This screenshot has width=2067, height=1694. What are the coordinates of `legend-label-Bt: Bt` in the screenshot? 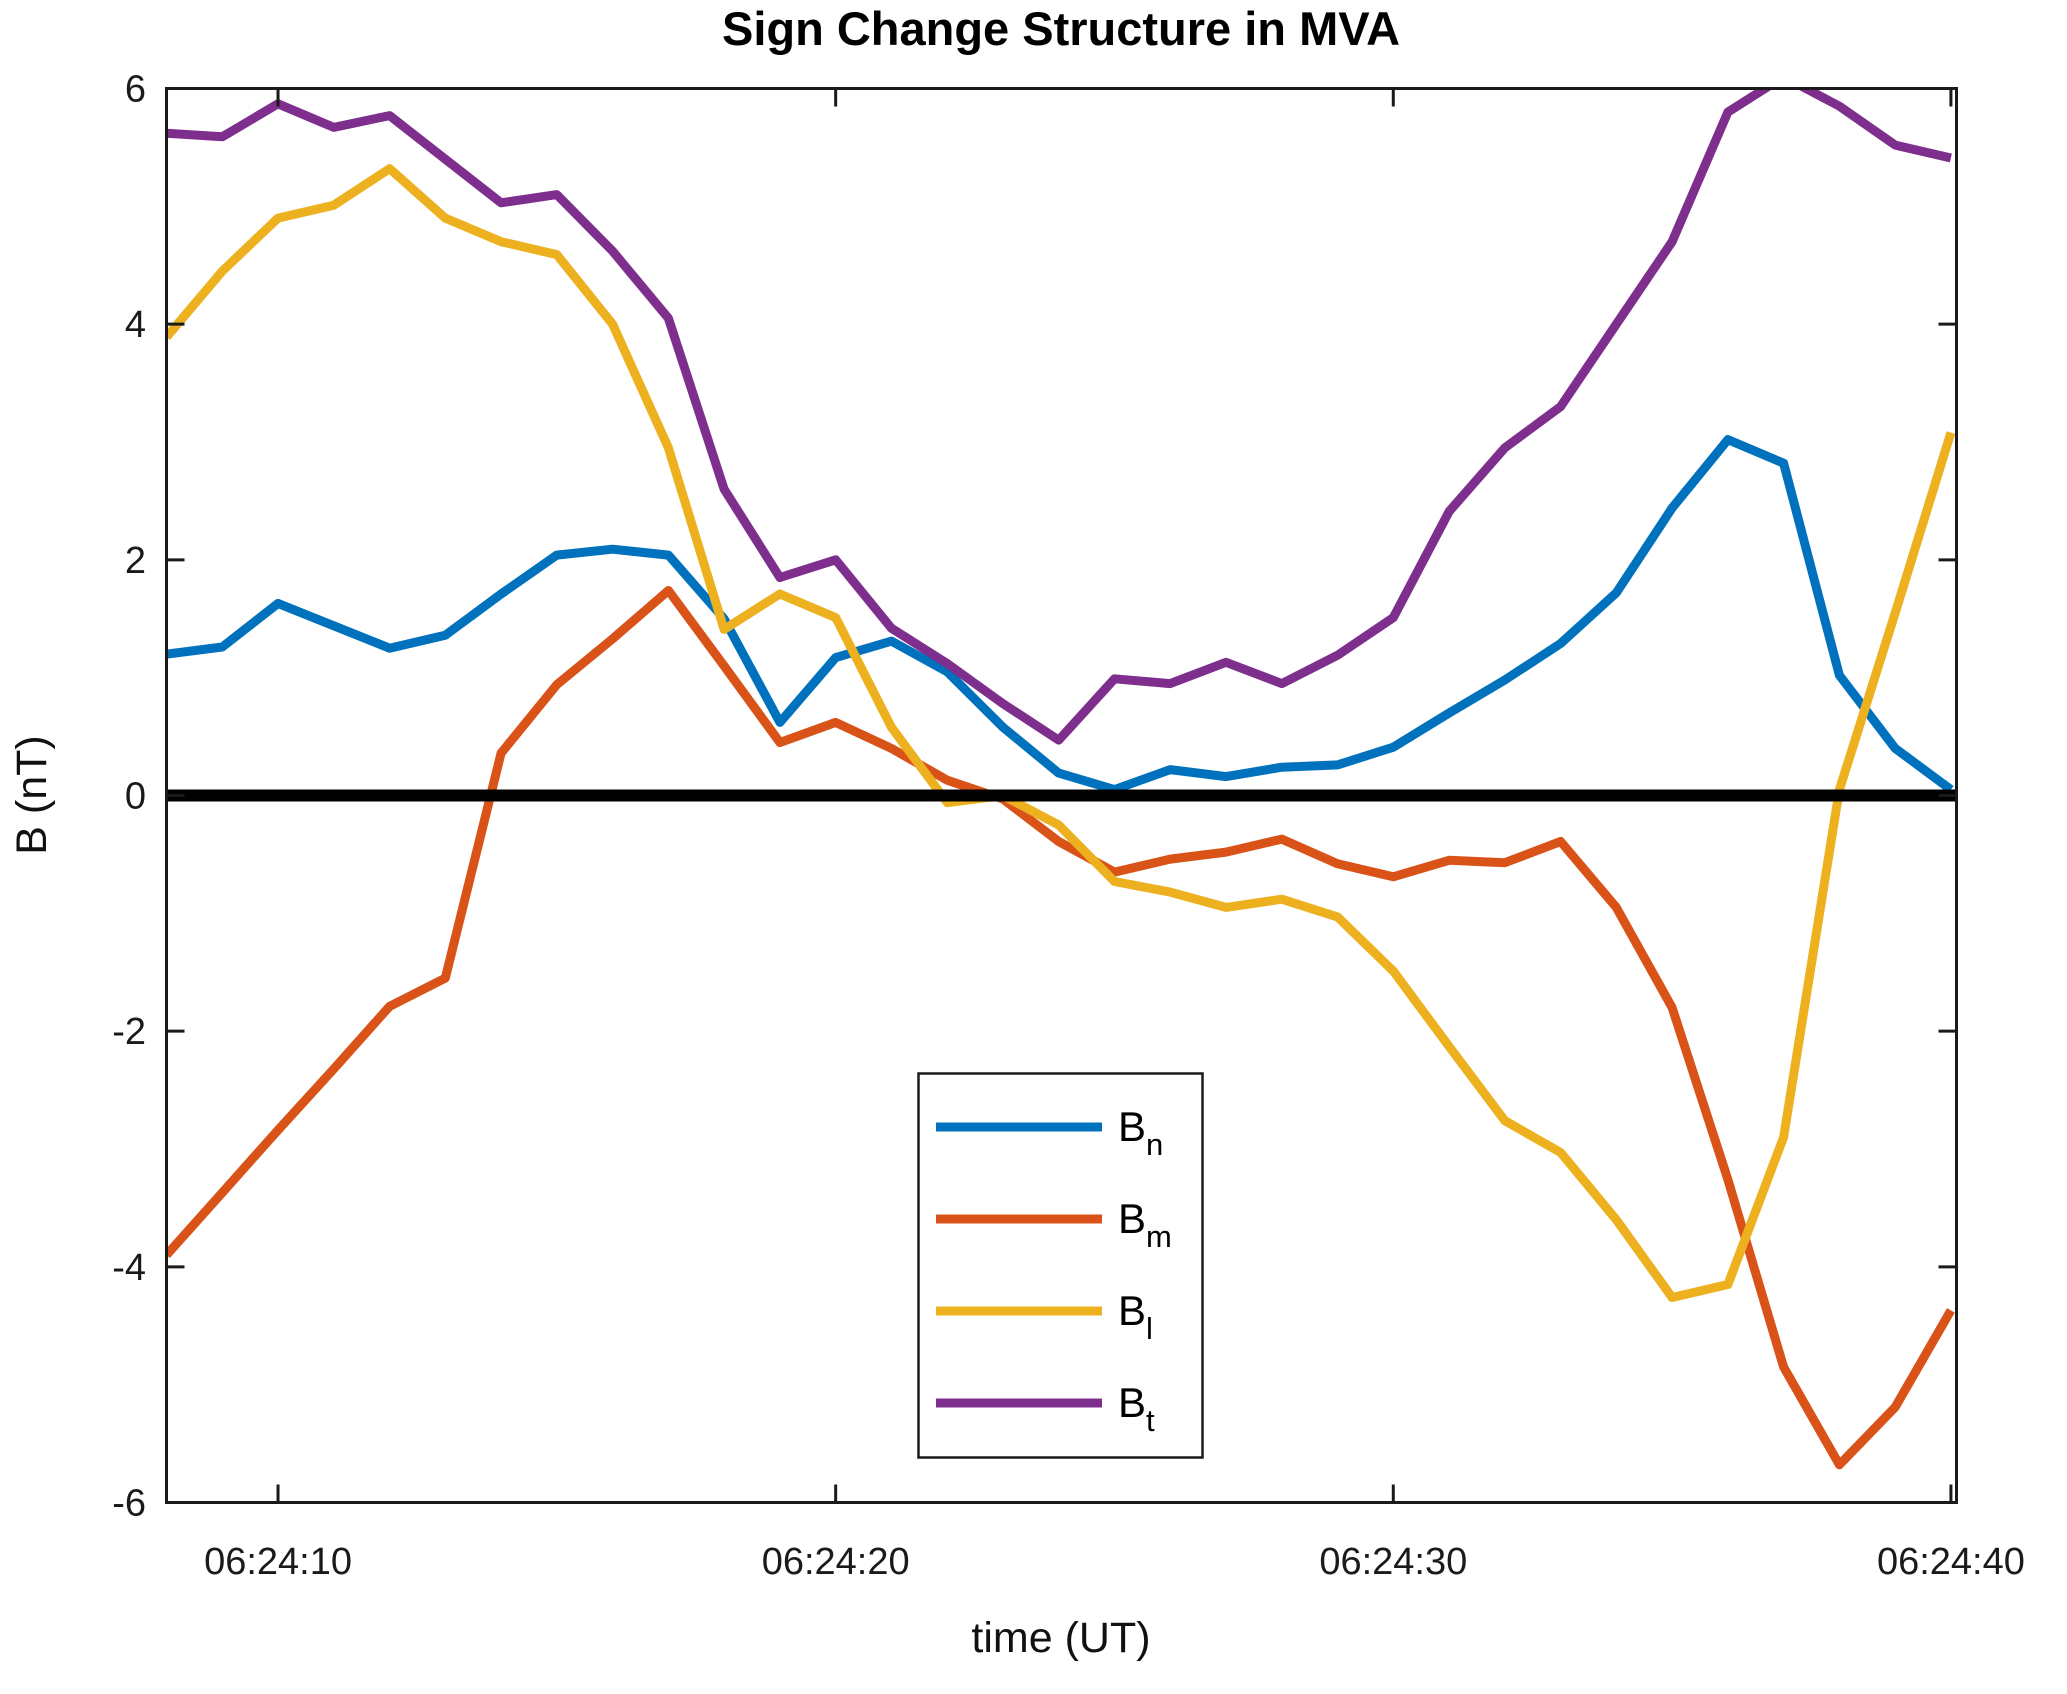 It's located at (1136, 1408).